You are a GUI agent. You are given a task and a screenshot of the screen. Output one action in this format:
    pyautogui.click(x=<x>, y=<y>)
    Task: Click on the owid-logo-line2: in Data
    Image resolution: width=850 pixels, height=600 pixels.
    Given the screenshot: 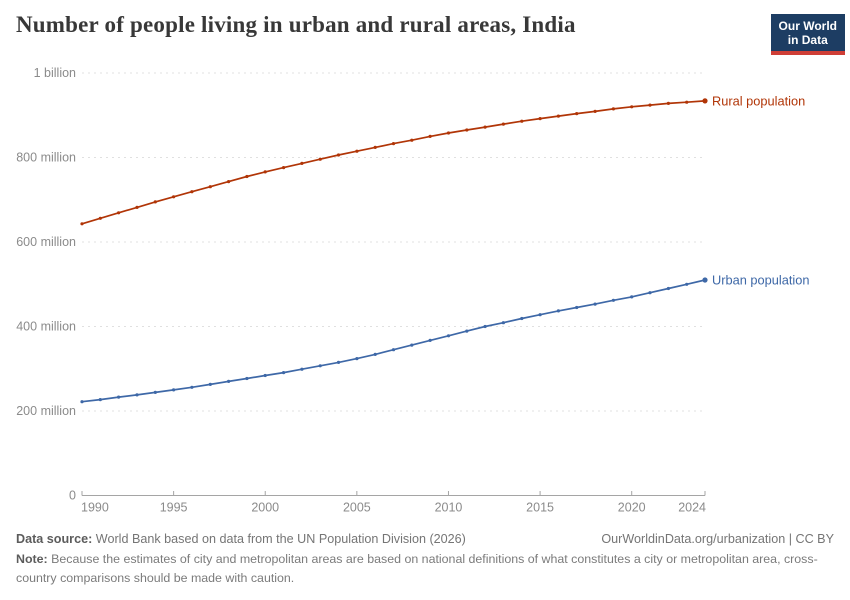 What is the action you would take?
    pyautogui.click(x=807, y=40)
    